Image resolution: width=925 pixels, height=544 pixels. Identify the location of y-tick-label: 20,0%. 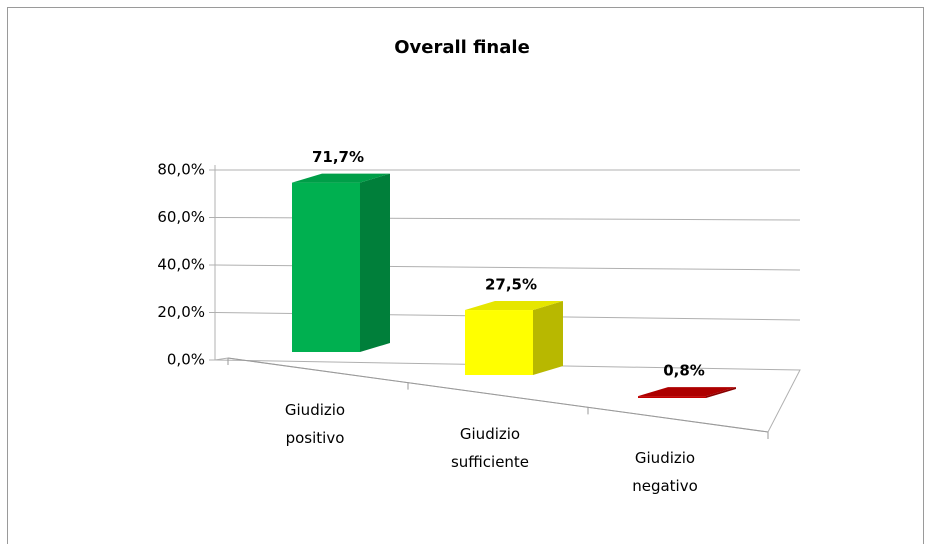
(181, 312).